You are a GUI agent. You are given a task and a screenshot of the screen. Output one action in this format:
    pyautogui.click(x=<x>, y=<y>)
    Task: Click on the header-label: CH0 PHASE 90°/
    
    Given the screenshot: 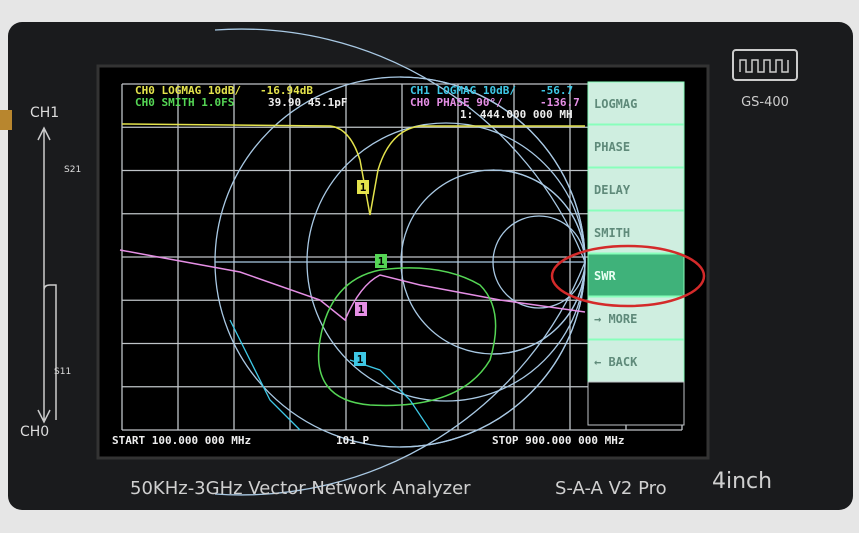 What is the action you would take?
    pyautogui.click(x=456, y=102)
    